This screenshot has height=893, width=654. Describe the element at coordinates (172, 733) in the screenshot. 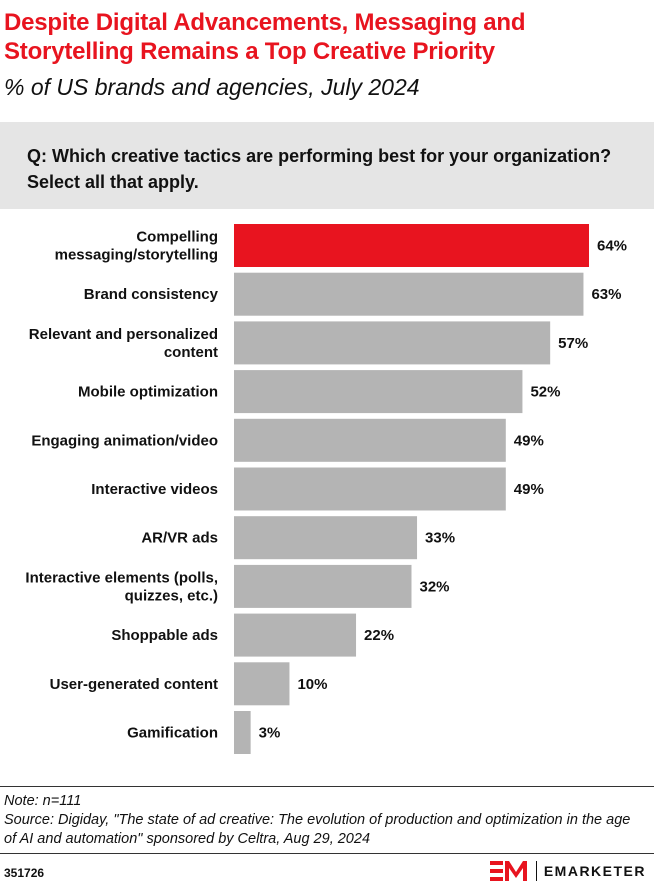

I see `category-label: Gamification` at that location.